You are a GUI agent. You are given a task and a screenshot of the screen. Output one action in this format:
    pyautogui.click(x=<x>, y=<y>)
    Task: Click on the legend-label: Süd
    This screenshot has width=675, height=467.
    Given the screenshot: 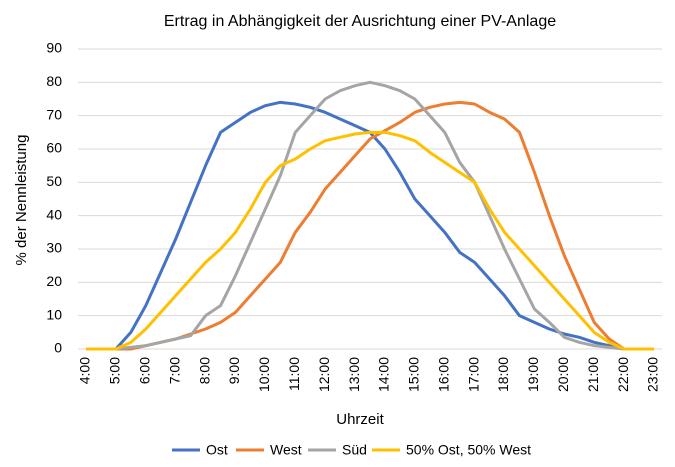 What is the action you would take?
    pyautogui.click(x=354, y=450)
    